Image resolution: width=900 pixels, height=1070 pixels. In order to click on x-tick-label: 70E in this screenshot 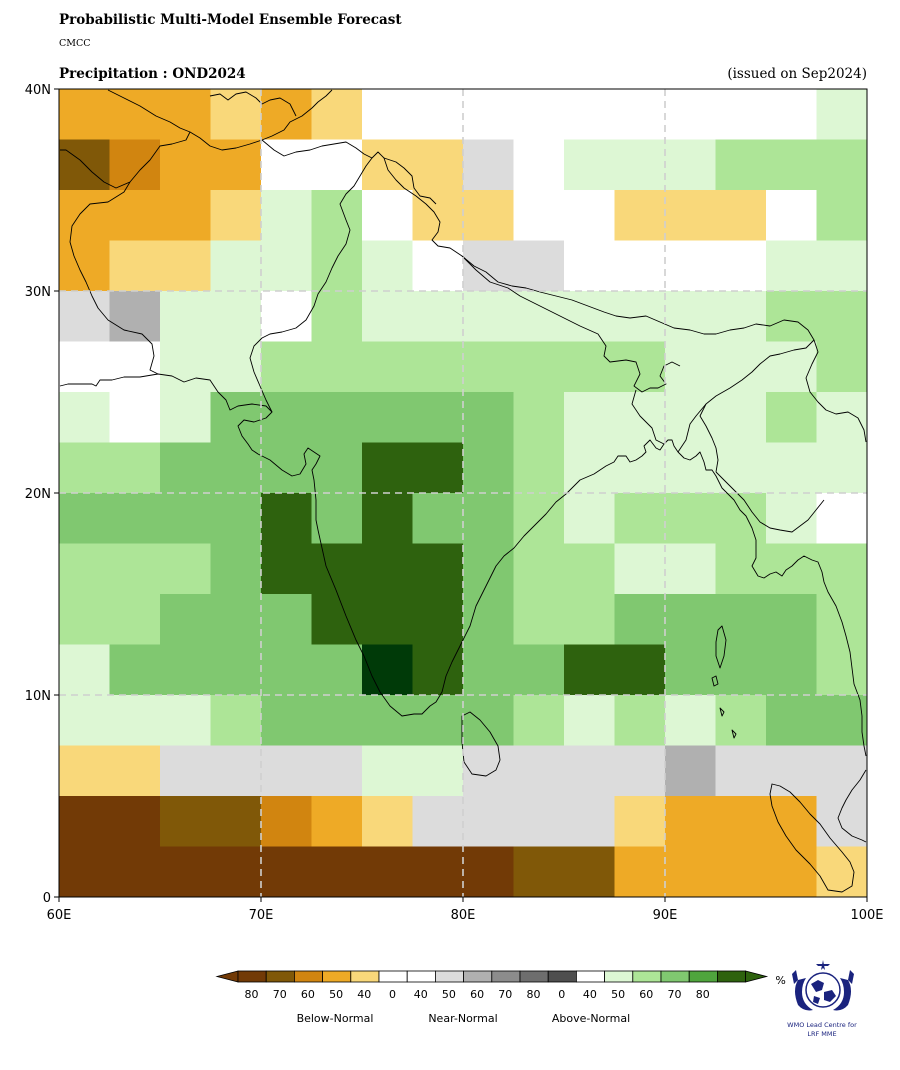, I will do `click(261, 915)`.